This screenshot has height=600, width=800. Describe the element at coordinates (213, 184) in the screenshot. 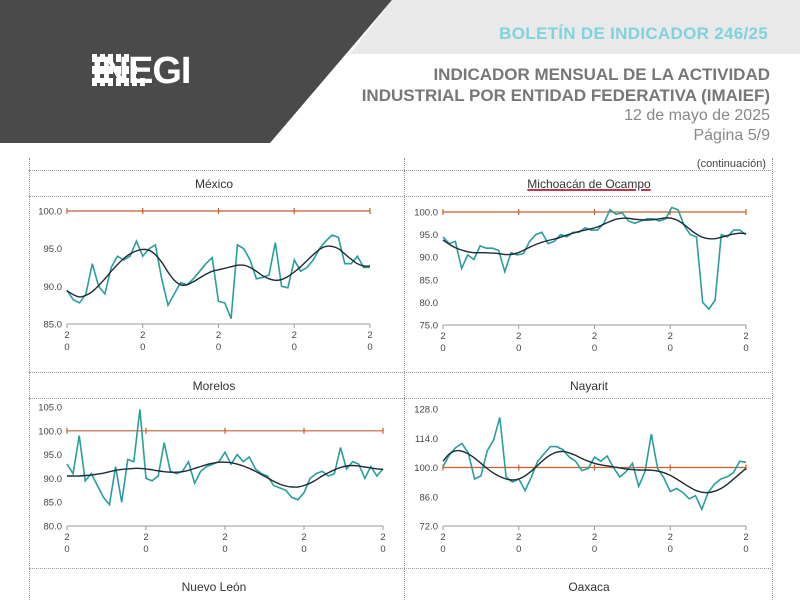

I see `chart-title-mexico: México` at that location.